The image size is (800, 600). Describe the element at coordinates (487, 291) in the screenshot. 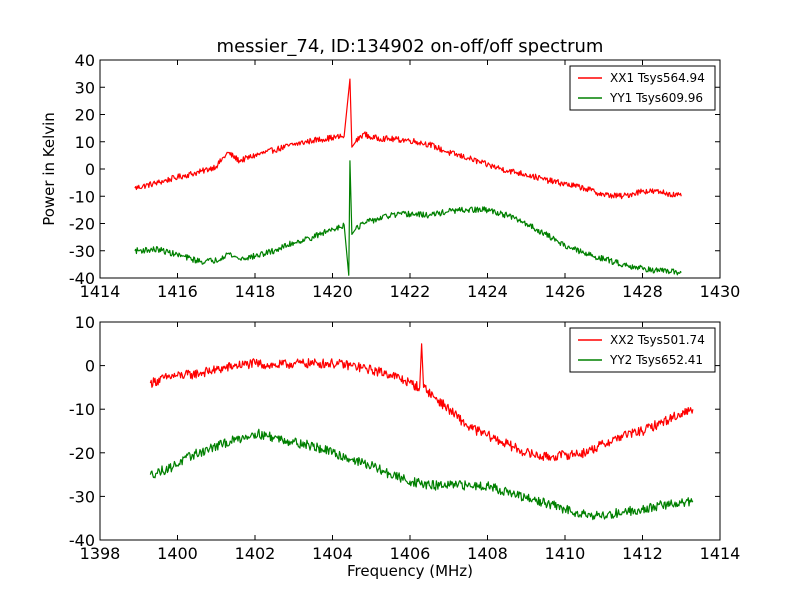

I see `x-tick-label: 1424` at that location.